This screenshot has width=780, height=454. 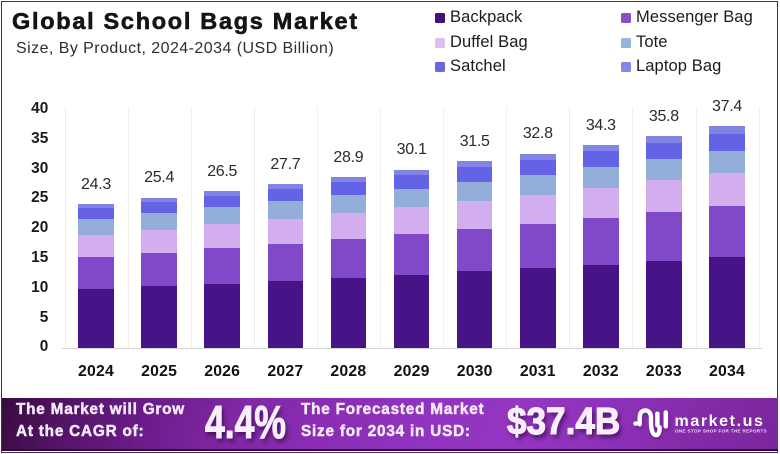 What do you see at coordinates (721, 431) in the screenshot?
I see `svg-text: ONE STOP SHOP FOR THE REPORTS` at bounding box center [721, 431].